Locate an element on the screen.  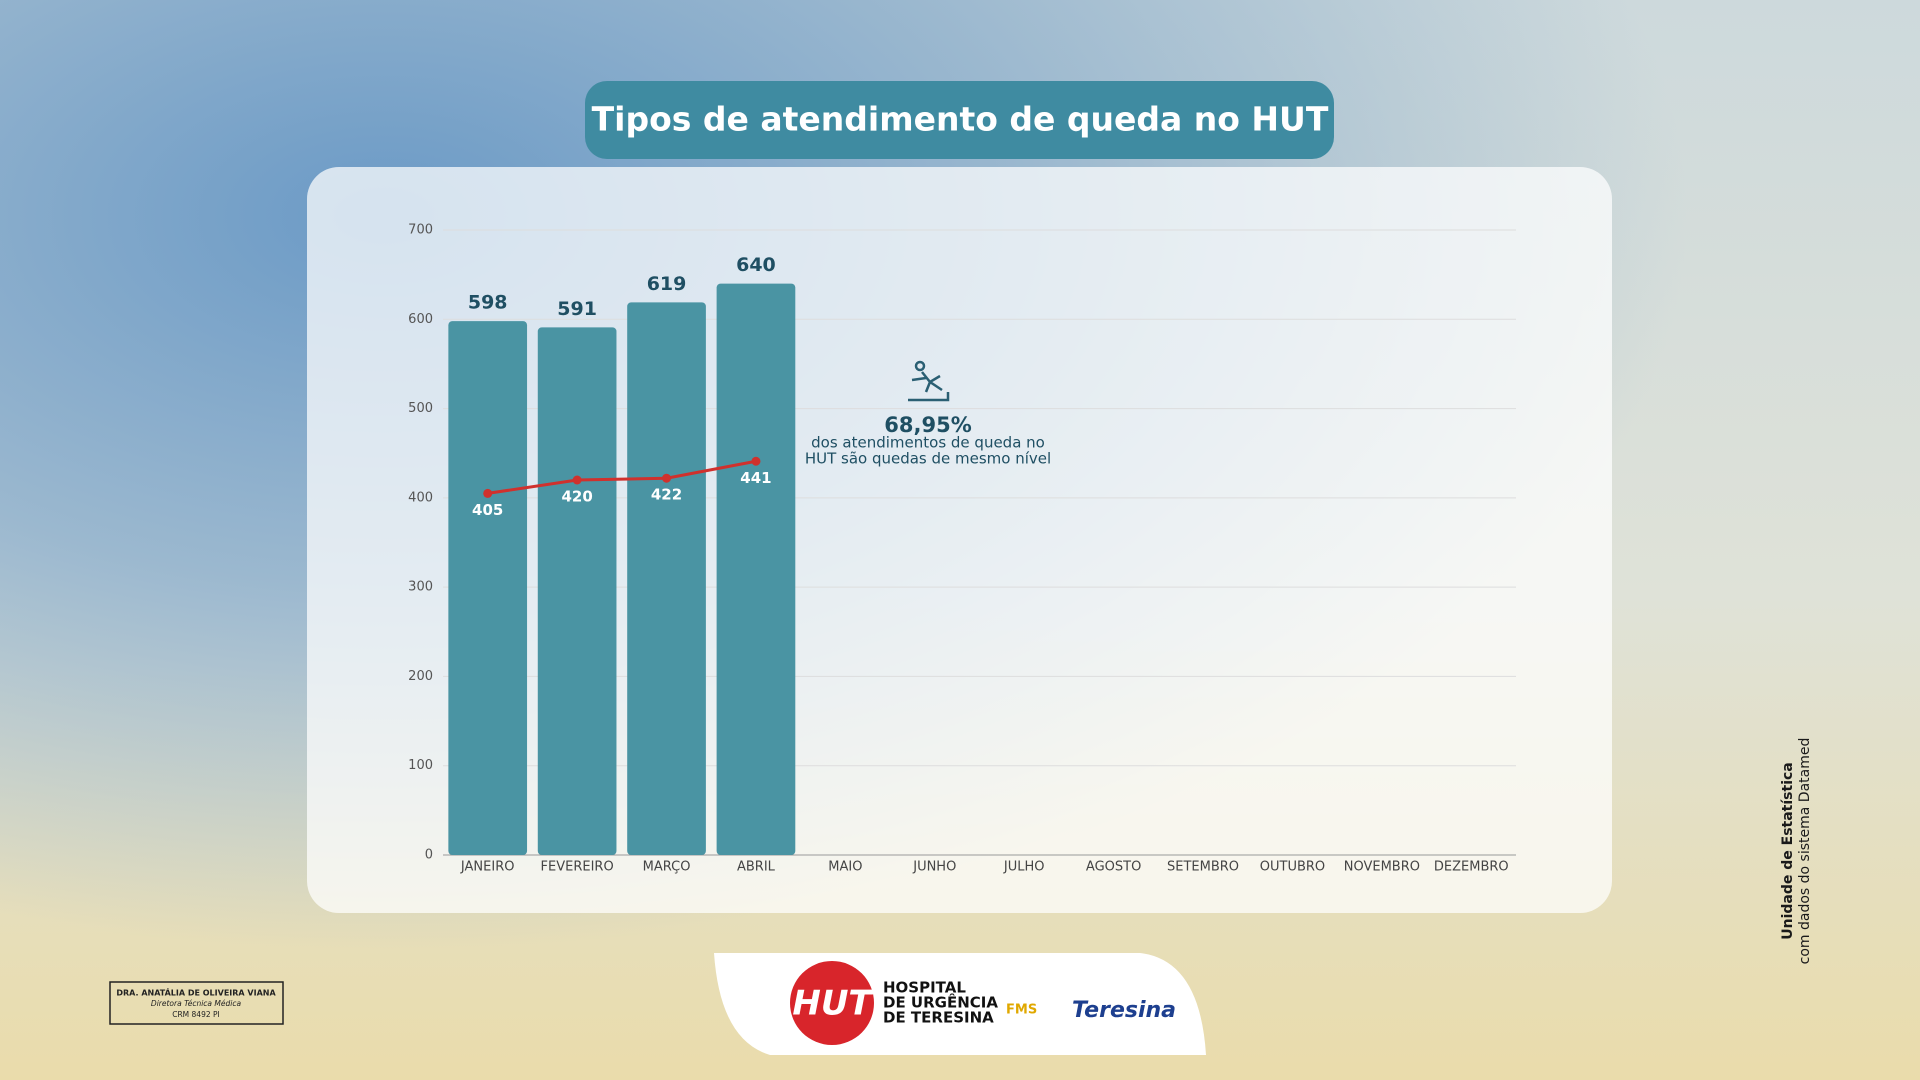
y-tick-label: 100 is located at coordinates (420, 765).